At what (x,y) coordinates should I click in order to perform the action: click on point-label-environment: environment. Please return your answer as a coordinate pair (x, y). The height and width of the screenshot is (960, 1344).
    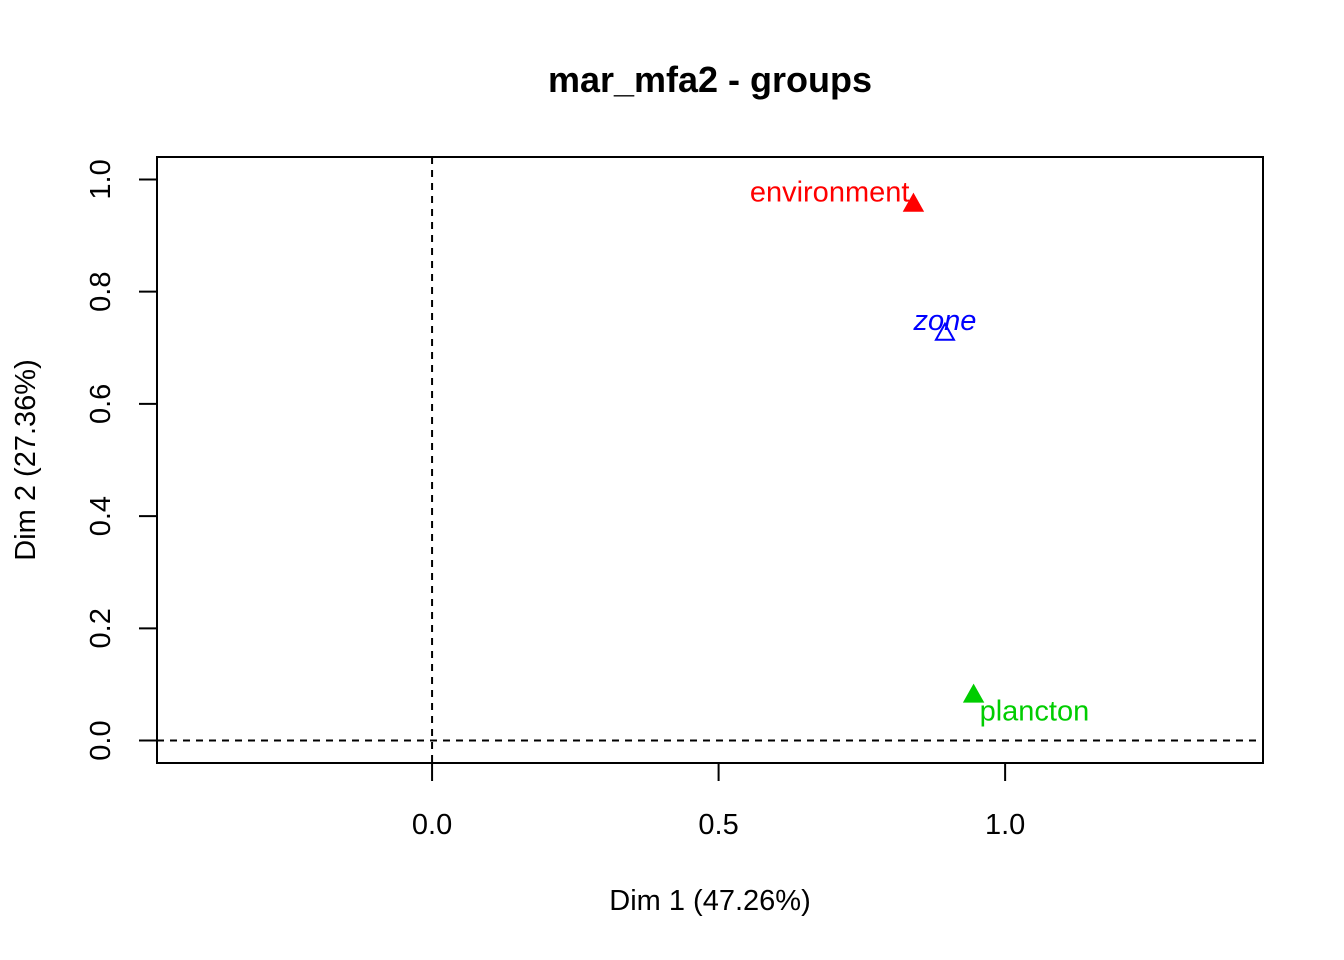
    Looking at the image, I should click on (830, 193).